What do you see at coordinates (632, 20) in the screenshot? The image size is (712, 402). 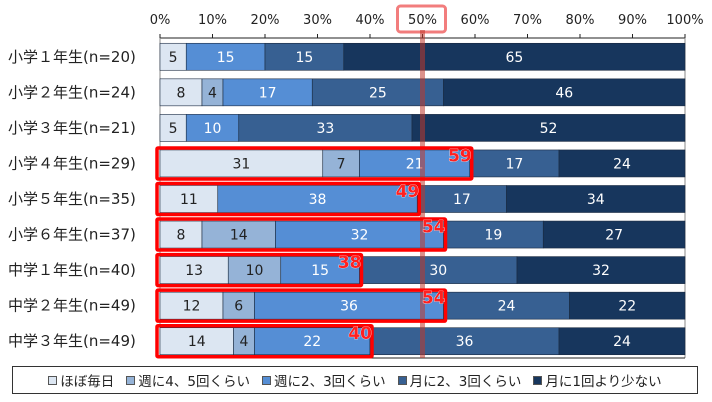 I see `x-tick-label: 90%` at bounding box center [632, 20].